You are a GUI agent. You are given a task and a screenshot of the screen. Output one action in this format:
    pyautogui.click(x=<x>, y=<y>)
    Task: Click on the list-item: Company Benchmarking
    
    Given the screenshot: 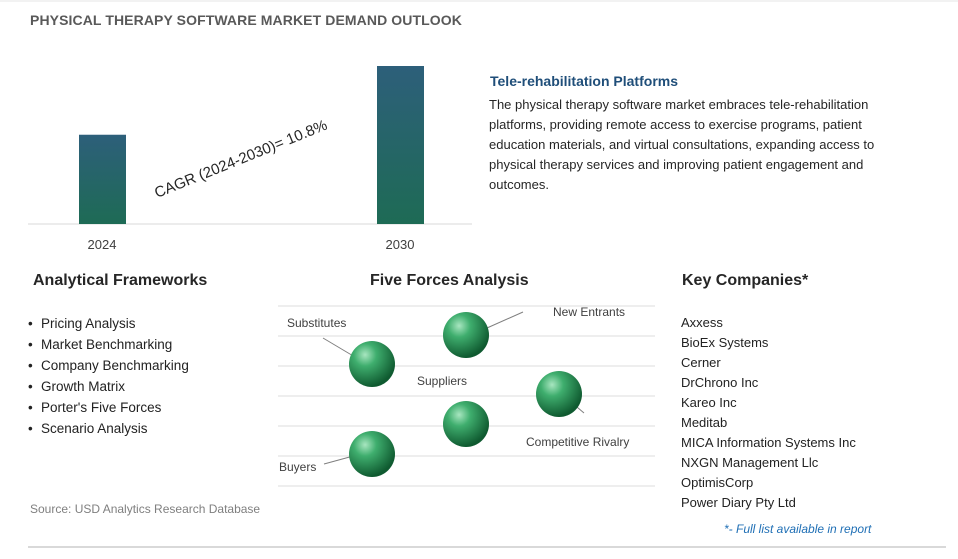 What is the action you would take?
    pyautogui.click(x=108, y=365)
    